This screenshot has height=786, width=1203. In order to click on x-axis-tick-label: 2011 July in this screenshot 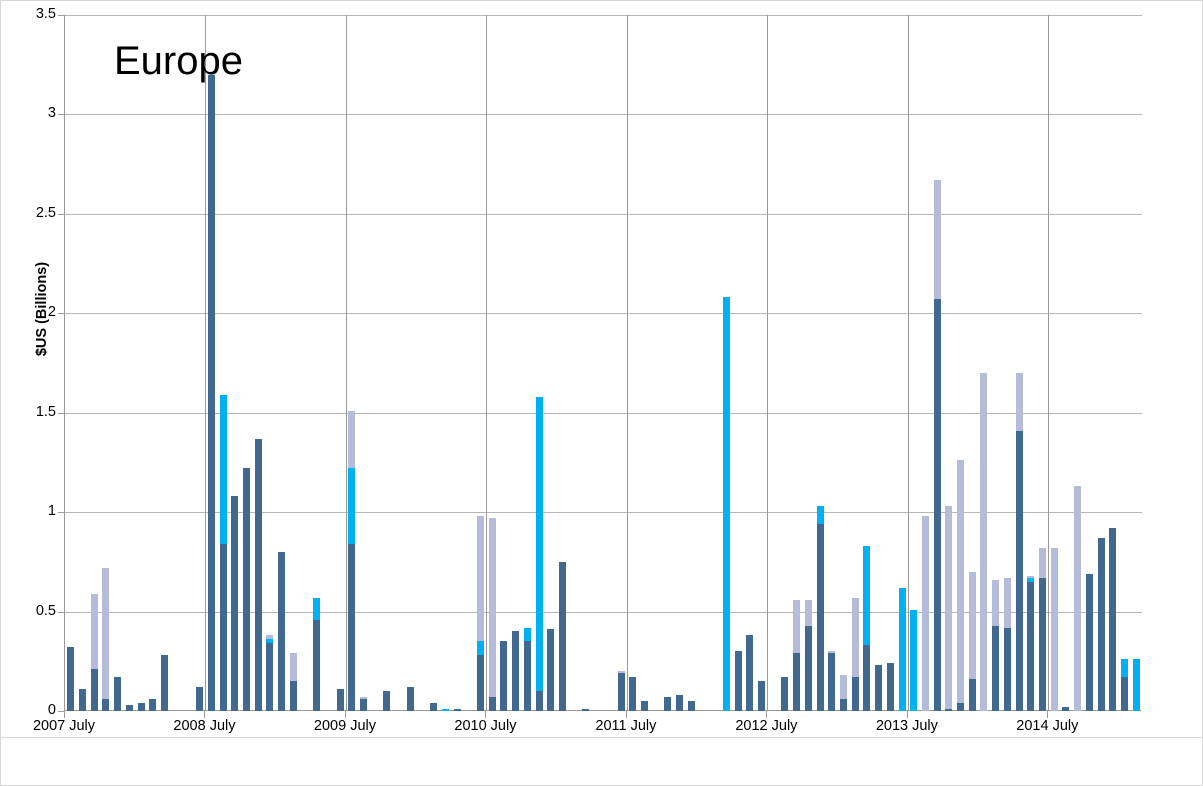, I will do `click(626, 726)`.